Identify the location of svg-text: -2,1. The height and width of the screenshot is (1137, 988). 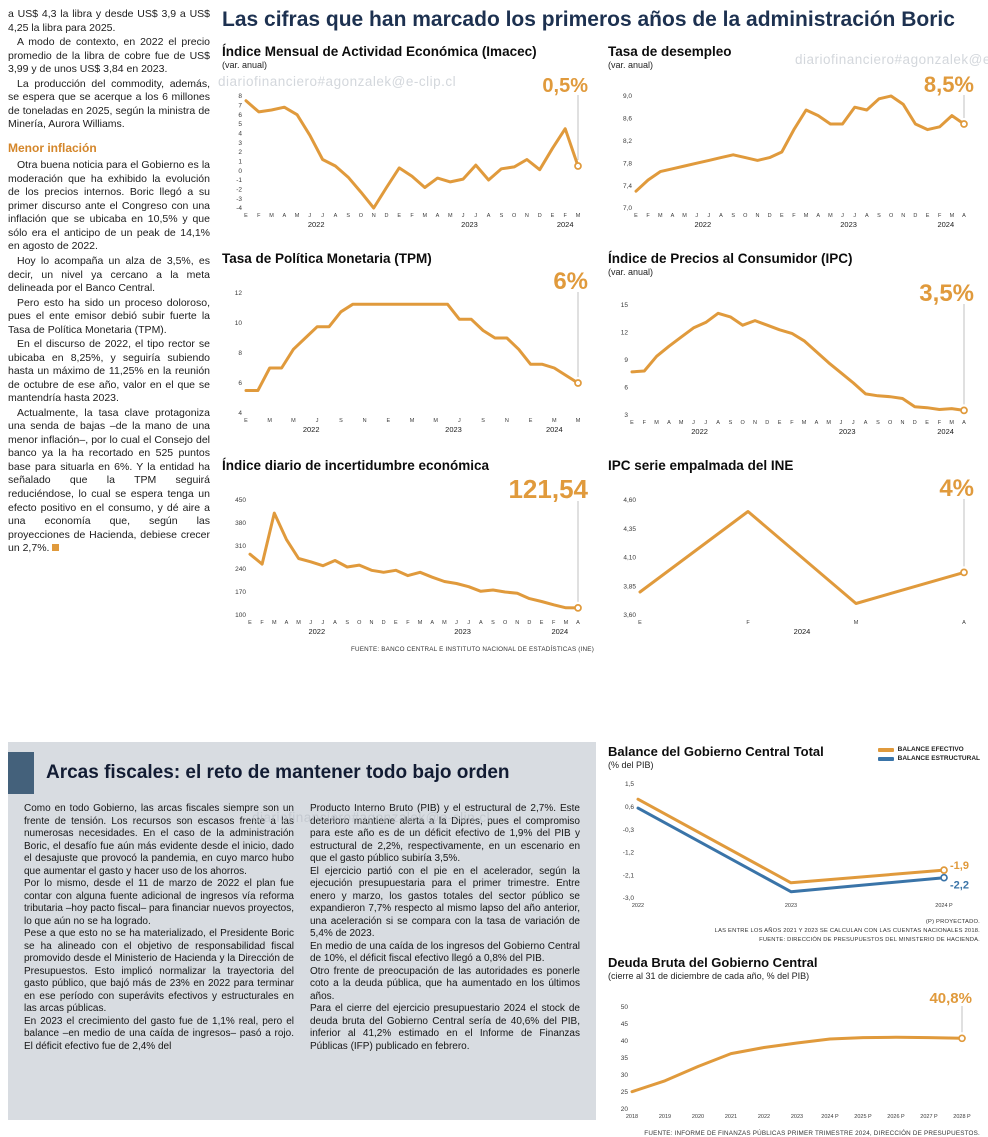
(629, 875).